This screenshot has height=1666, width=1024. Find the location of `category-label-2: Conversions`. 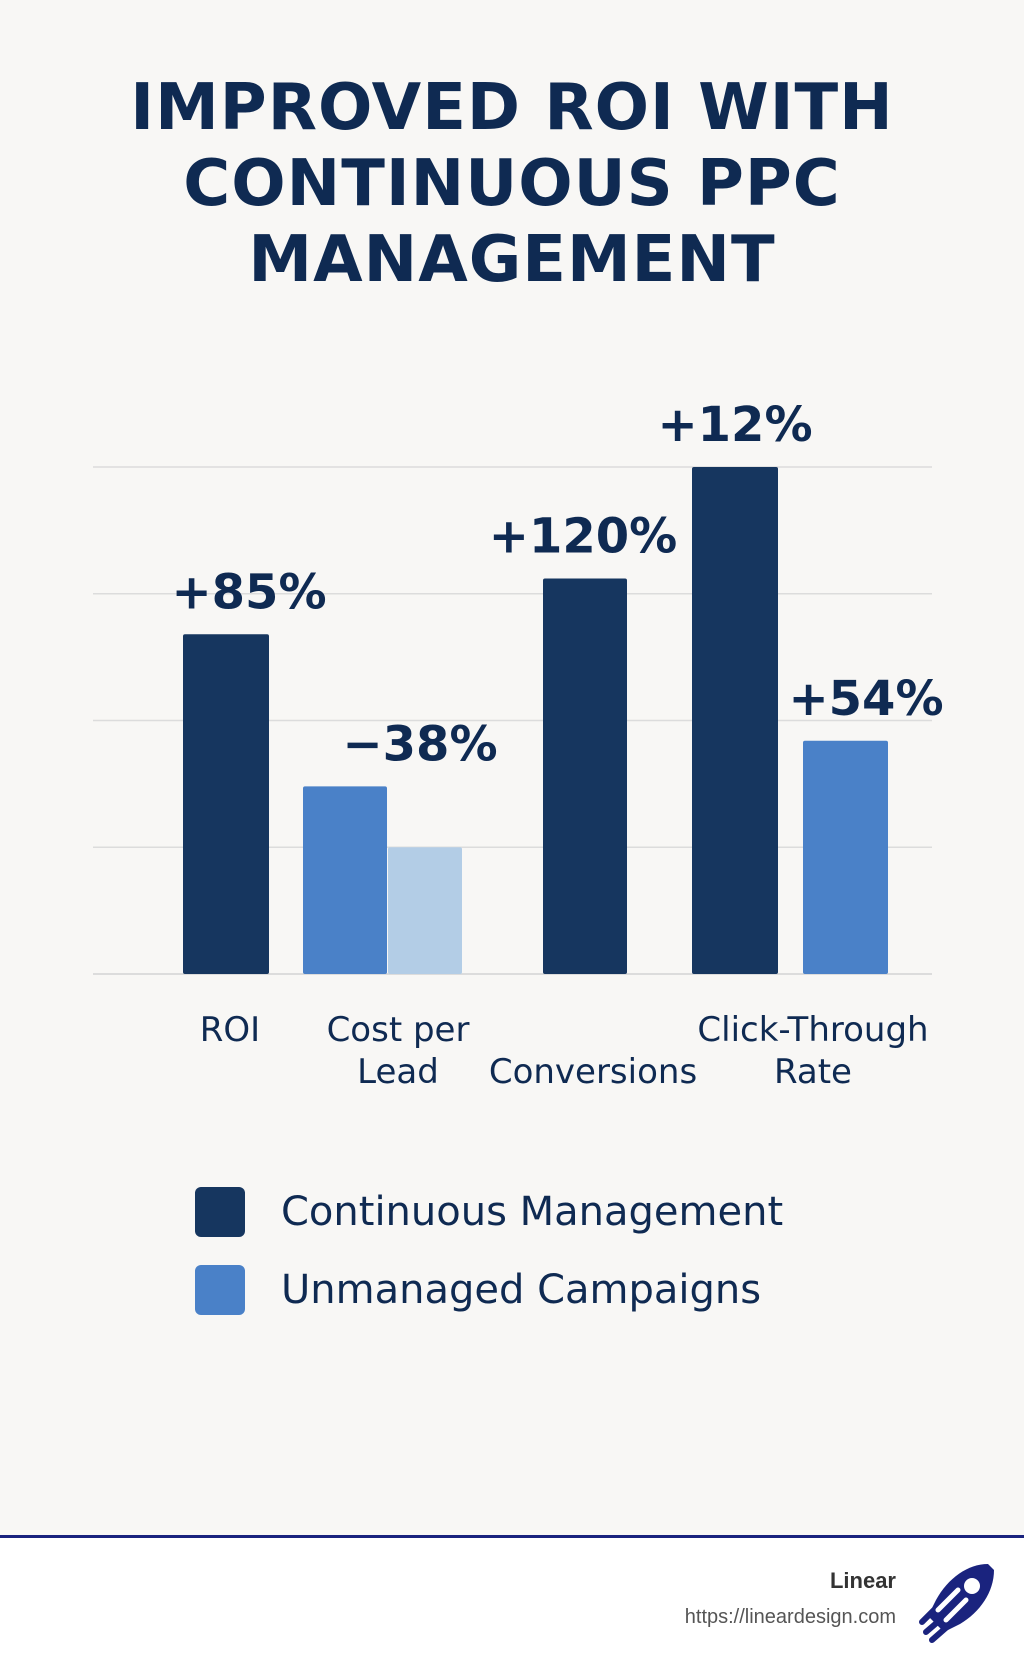

category-label-2: Conversions is located at coordinates (593, 1072).